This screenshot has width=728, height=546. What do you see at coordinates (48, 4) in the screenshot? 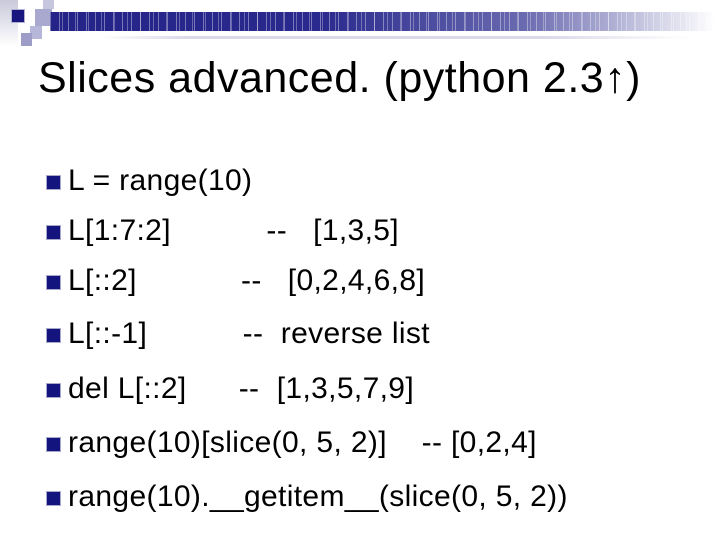
I see `decor-square-top` at bounding box center [48, 4].